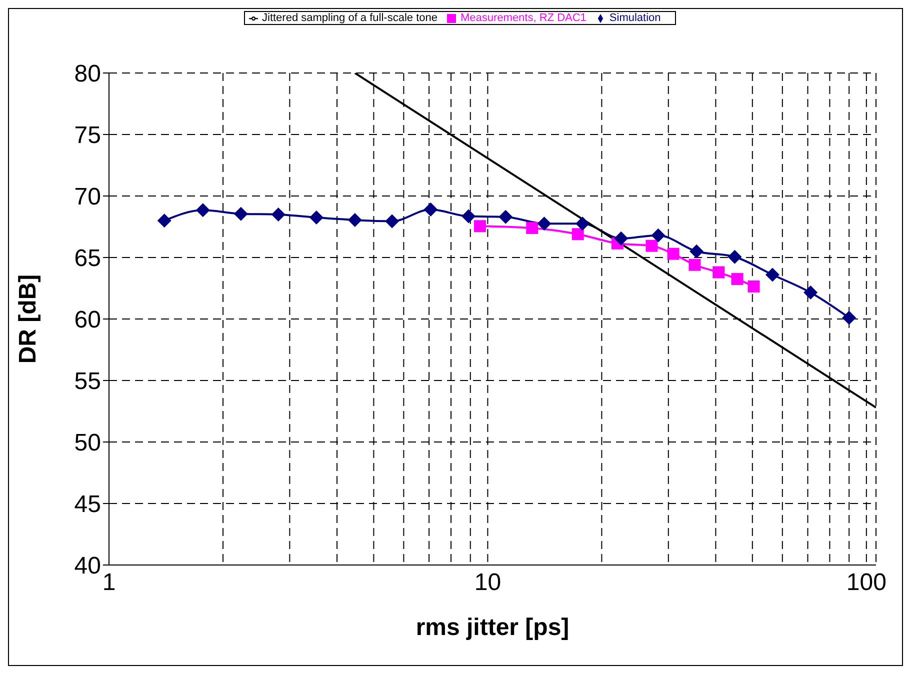 The width and height of the screenshot is (911, 674). Describe the element at coordinates (28, 319) in the screenshot. I see `y-axis-title: DR [dB]` at that location.